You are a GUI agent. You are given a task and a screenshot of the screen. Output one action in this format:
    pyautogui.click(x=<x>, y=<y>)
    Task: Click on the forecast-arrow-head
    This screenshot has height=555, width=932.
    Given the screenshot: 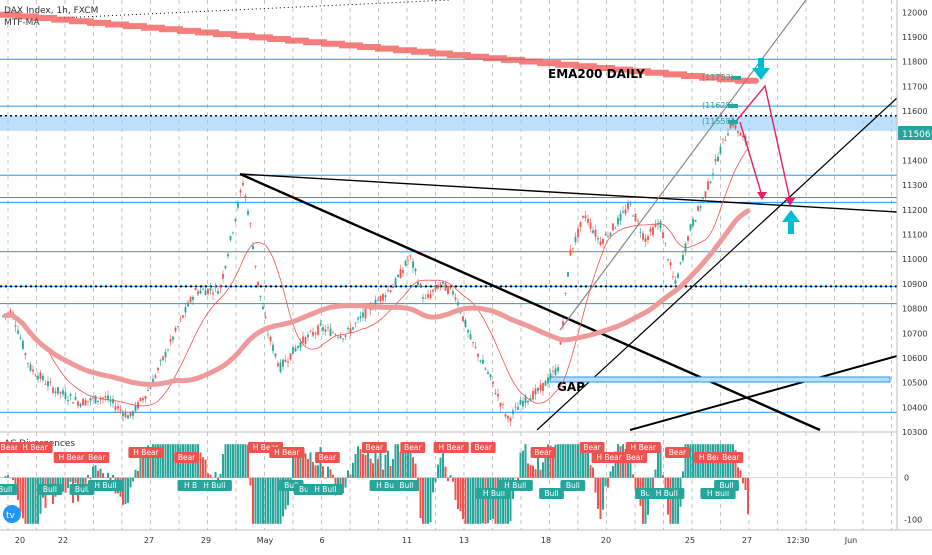 What is the action you would take?
    pyautogui.click(x=790, y=202)
    